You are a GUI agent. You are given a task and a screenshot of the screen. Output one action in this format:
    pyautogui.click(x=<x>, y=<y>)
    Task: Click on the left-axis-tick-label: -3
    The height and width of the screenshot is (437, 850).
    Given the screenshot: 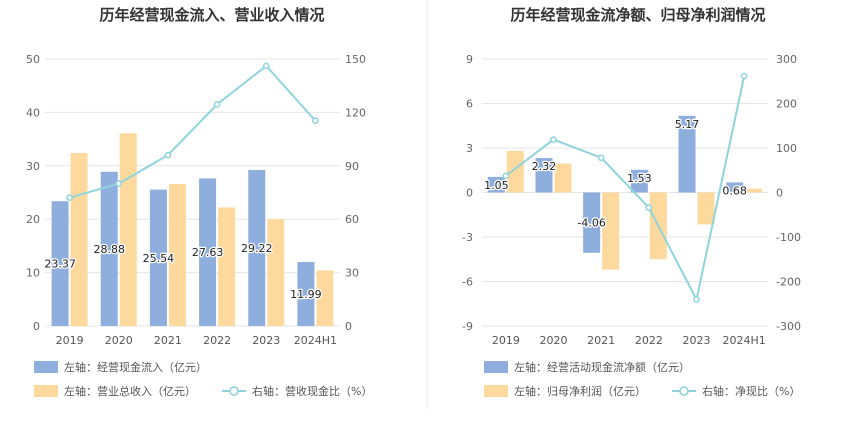 What is the action you would take?
    pyautogui.click(x=467, y=237)
    